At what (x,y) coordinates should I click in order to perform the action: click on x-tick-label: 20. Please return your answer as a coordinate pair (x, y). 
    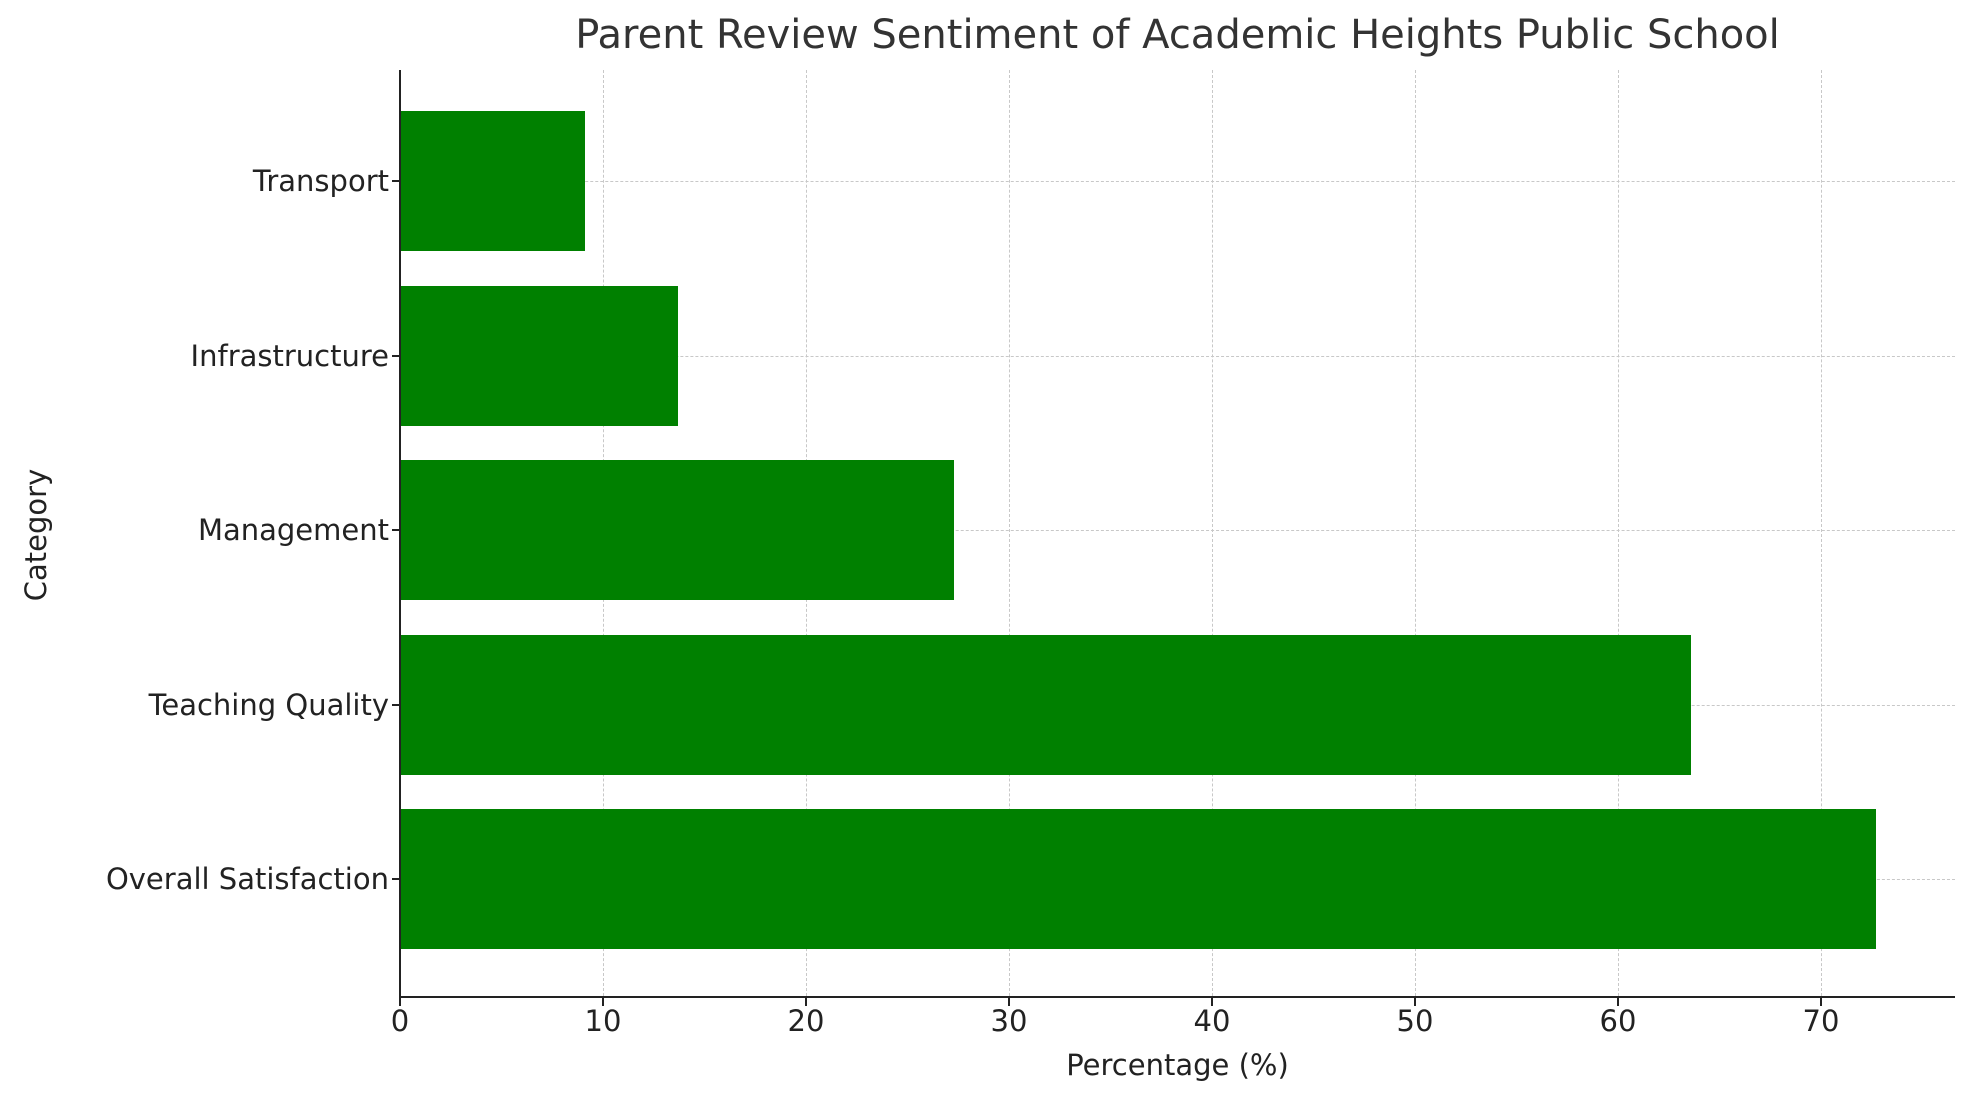
    Looking at the image, I should click on (806, 1021).